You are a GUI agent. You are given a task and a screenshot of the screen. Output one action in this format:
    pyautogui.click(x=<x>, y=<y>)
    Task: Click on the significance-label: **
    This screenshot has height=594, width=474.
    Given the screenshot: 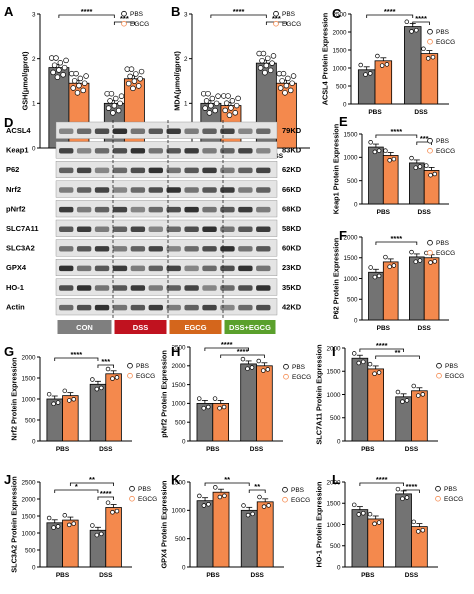 What is the action you would take?
    pyautogui.click(x=257, y=486)
    